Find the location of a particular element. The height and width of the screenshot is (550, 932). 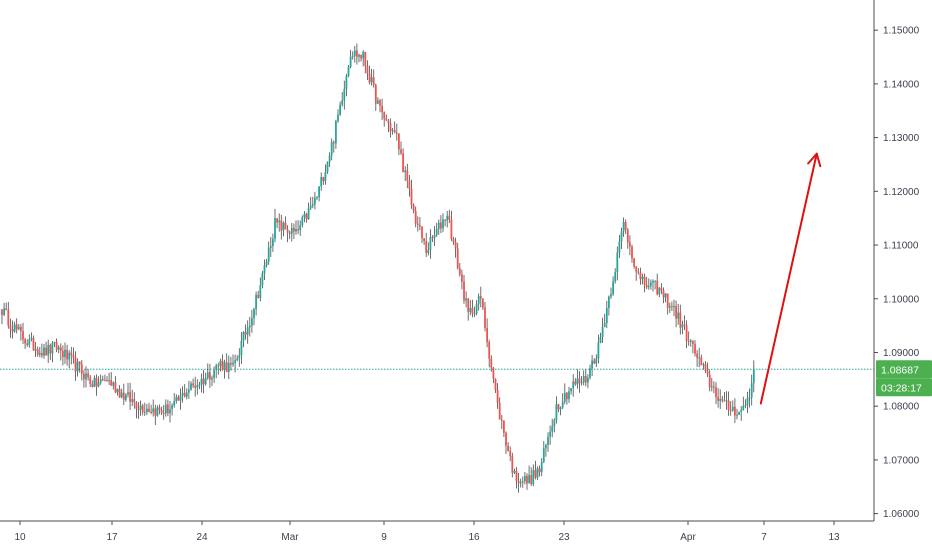

countdown-label: 03:28:17 is located at coordinates (901, 388).